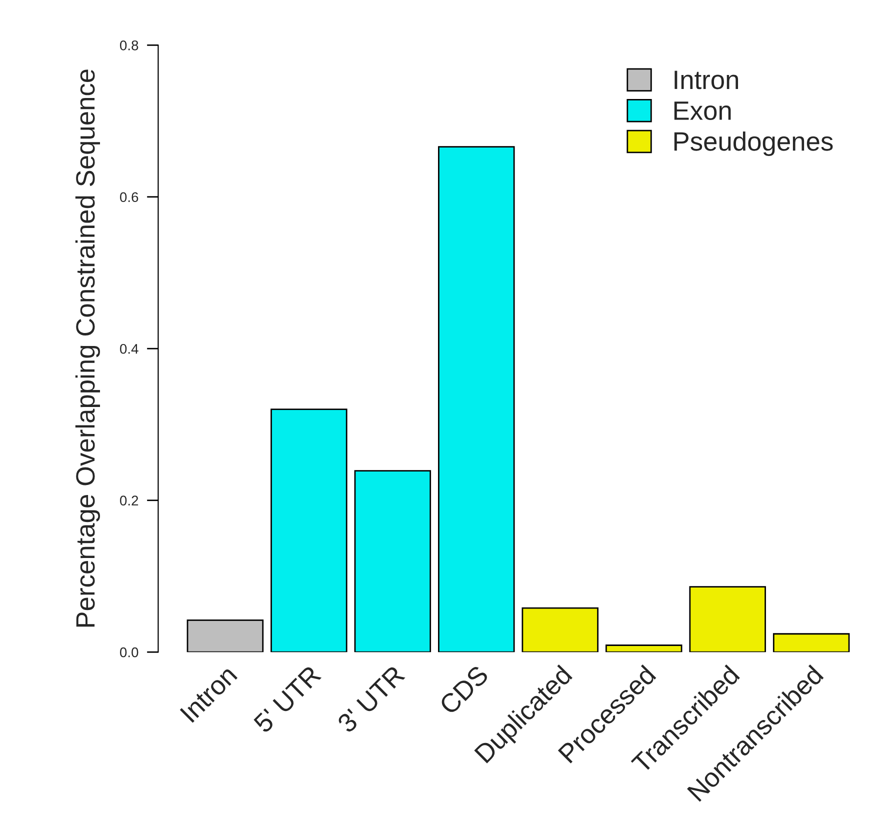 This screenshot has width=874, height=836. What do you see at coordinates (129, 652) in the screenshot?
I see `y-tick-label: 0.0` at bounding box center [129, 652].